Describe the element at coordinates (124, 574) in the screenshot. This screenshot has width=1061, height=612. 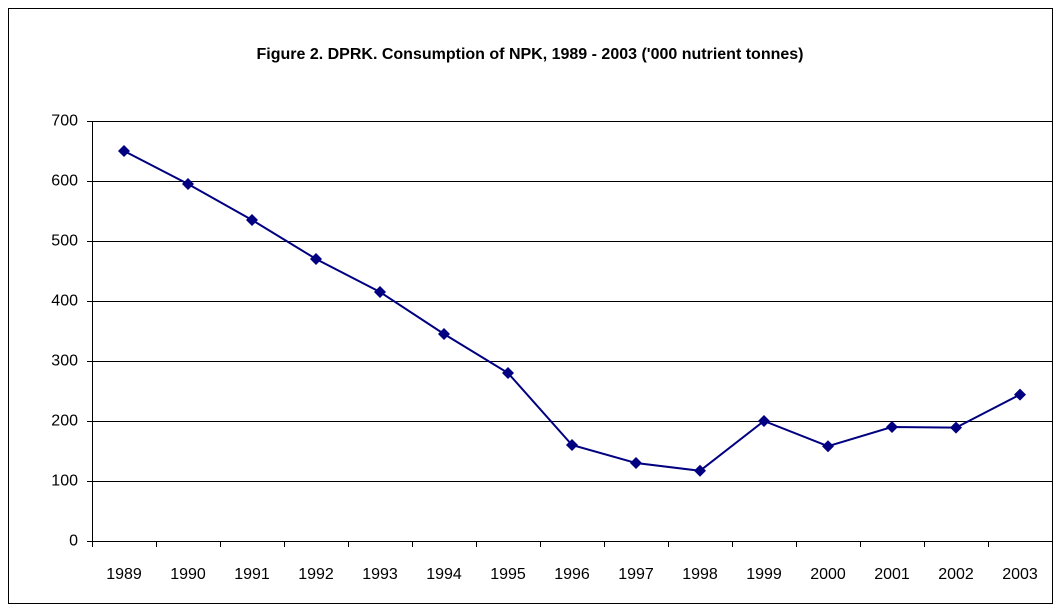
I see `x-tick-label: 1989` at that location.